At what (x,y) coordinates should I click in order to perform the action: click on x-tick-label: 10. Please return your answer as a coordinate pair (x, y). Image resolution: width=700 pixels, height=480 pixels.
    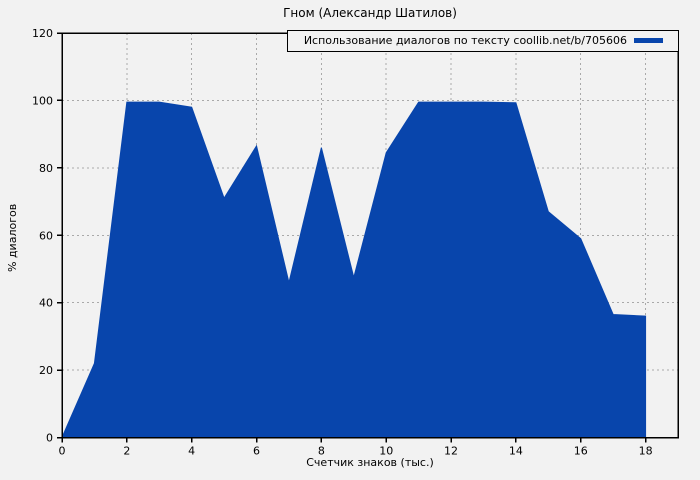
    Looking at the image, I should click on (386, 451).